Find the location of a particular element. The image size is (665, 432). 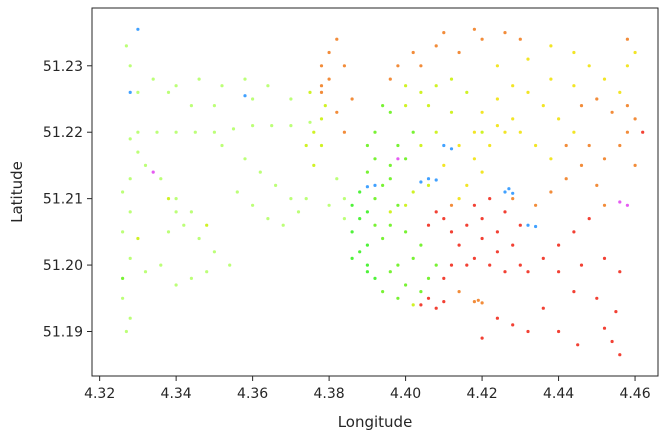

y-axis: 51.19 51.20 51.21 51.22 51.23 is located at coordinates (67, 199).